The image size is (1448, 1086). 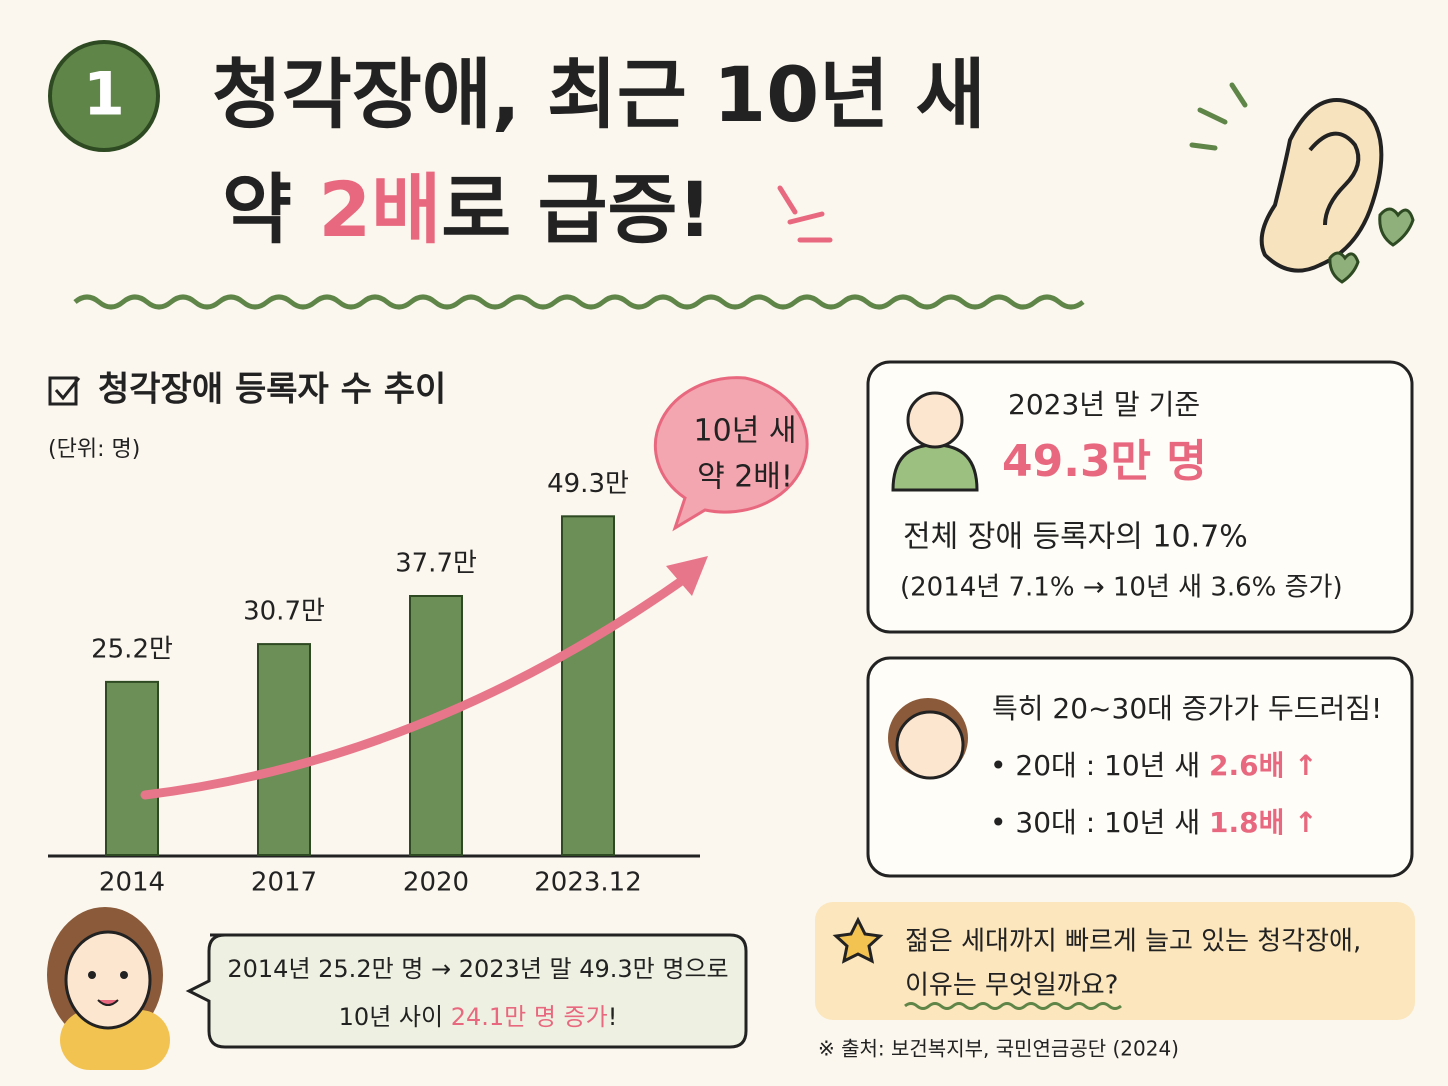 What do you see at coordinates (94, 449) in the screenshot?
I see `chart-subtitle: (단위: 명)` at bounding box center [94, 449].